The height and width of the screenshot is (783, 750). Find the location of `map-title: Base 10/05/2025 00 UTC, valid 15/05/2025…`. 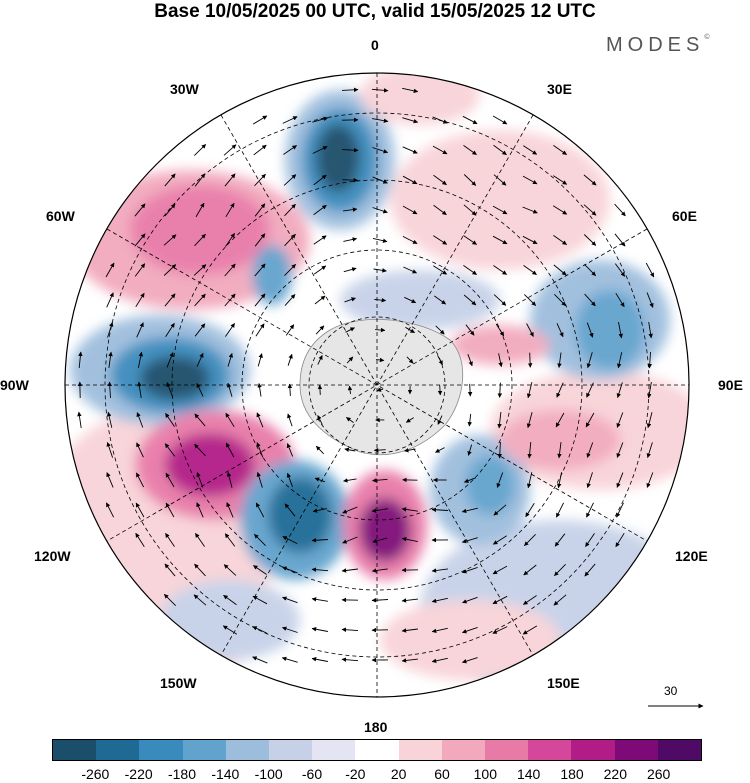

map-title: Base 10/05/2025 00 UTC, valid 15/05/2025… is located at coordinates (375, 11).